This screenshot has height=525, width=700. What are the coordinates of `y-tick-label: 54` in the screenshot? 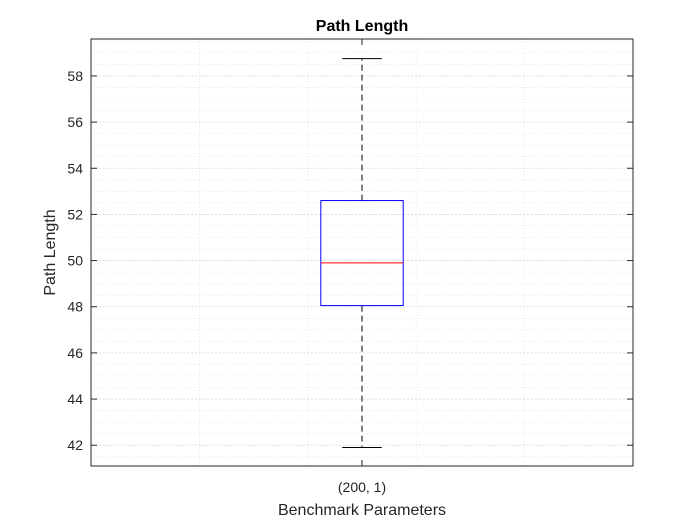 It's located at (75, 168).